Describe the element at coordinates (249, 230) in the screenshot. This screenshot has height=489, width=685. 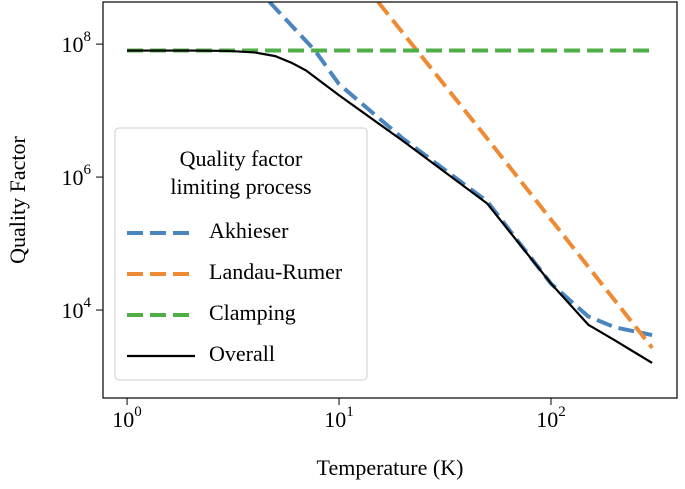
I see `legend-label: Akhieser` at that location.